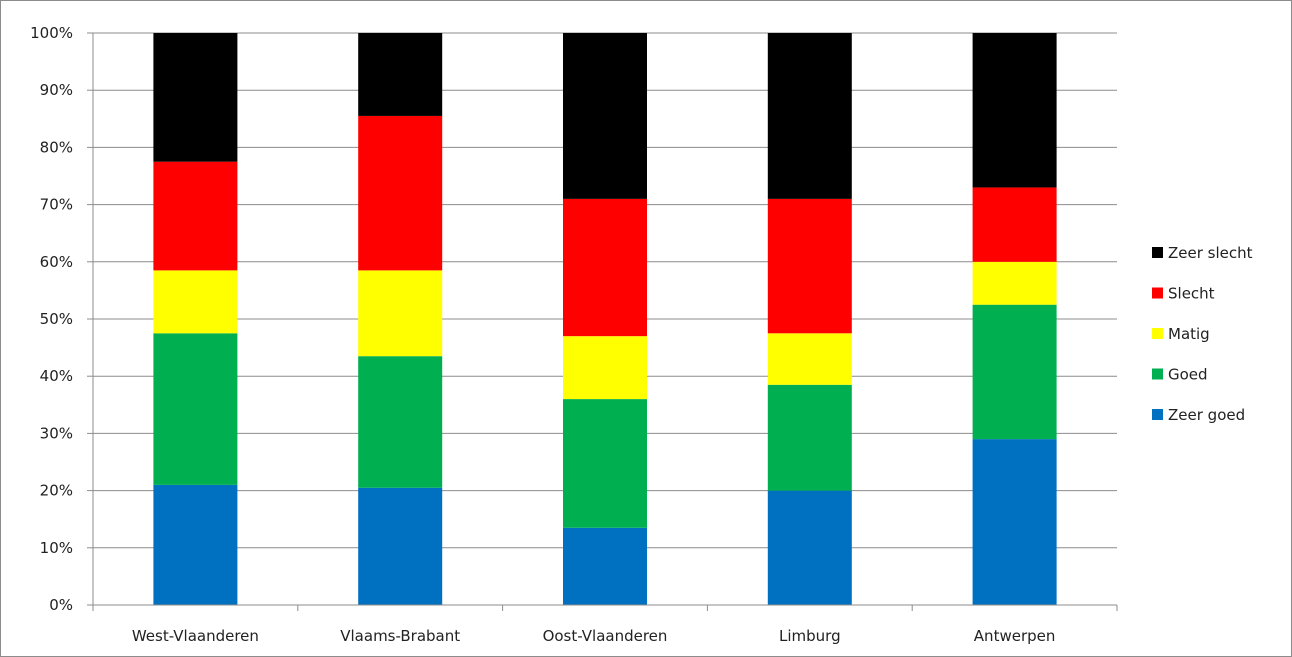 The width and height of the screenshot is (1292, 657). I want to click on bar-segment-limburg-zeer-slecht, so click(810, 116).